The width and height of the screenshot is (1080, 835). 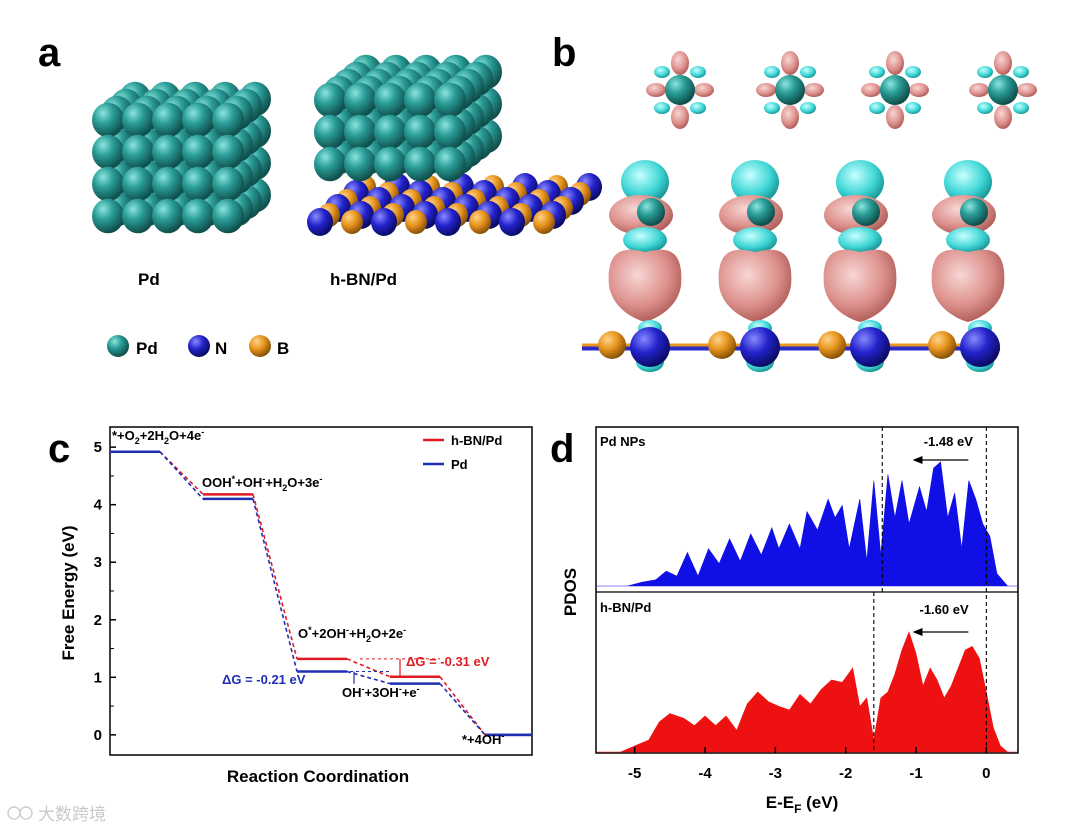 I want to click on caption-pd: Pd, so click(x=149, y=279).